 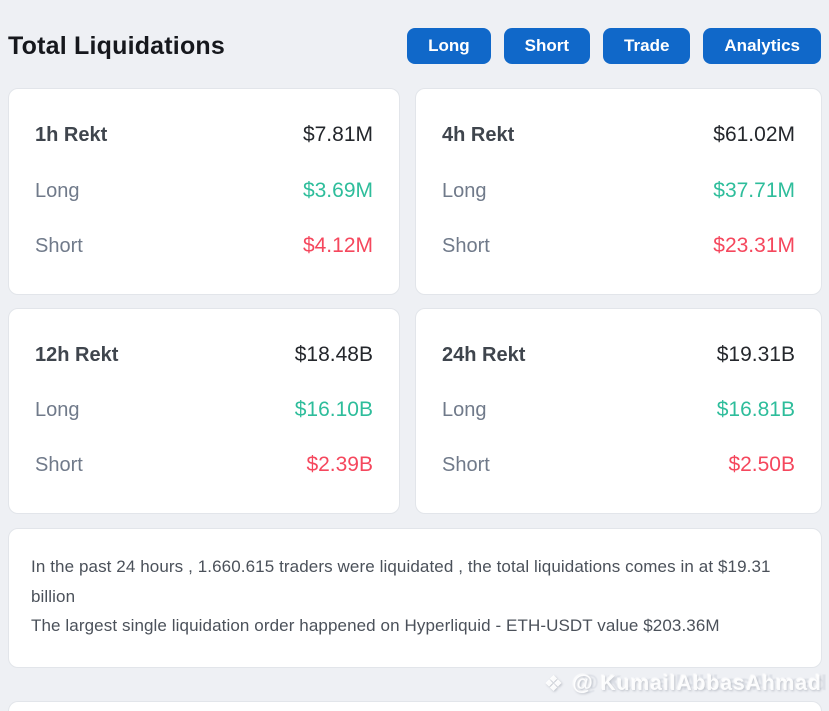 I want to click on period-label: 1h Rekt, so click(x=71, y=135).